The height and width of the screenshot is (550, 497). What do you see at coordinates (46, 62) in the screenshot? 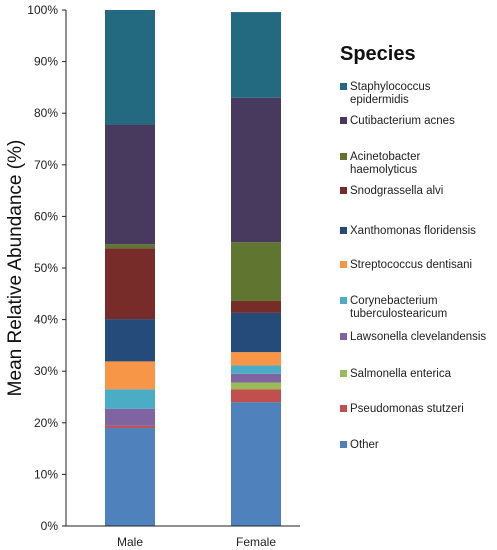
I see `y-tick-label: 90%` at bounding box center [46, 62].